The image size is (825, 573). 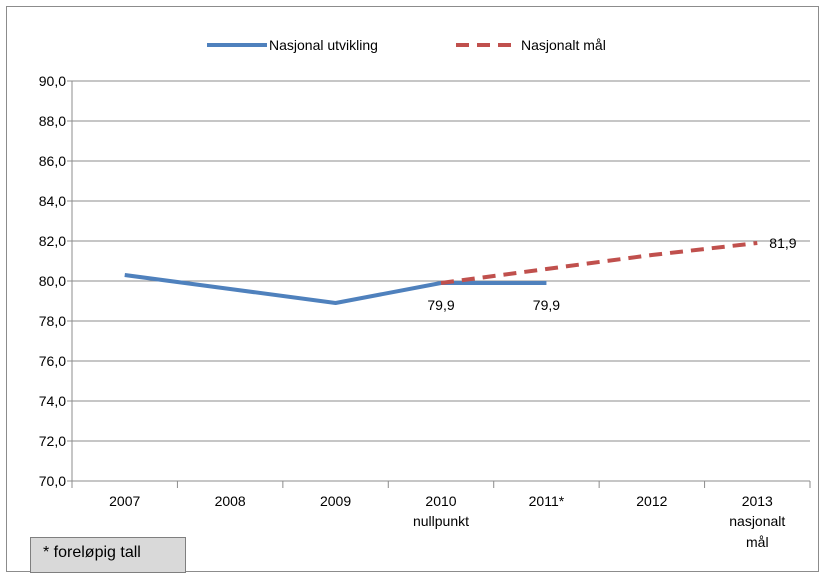 I want to click on legend-label: Nasjonal utvikling, so click(x=323, y=45).